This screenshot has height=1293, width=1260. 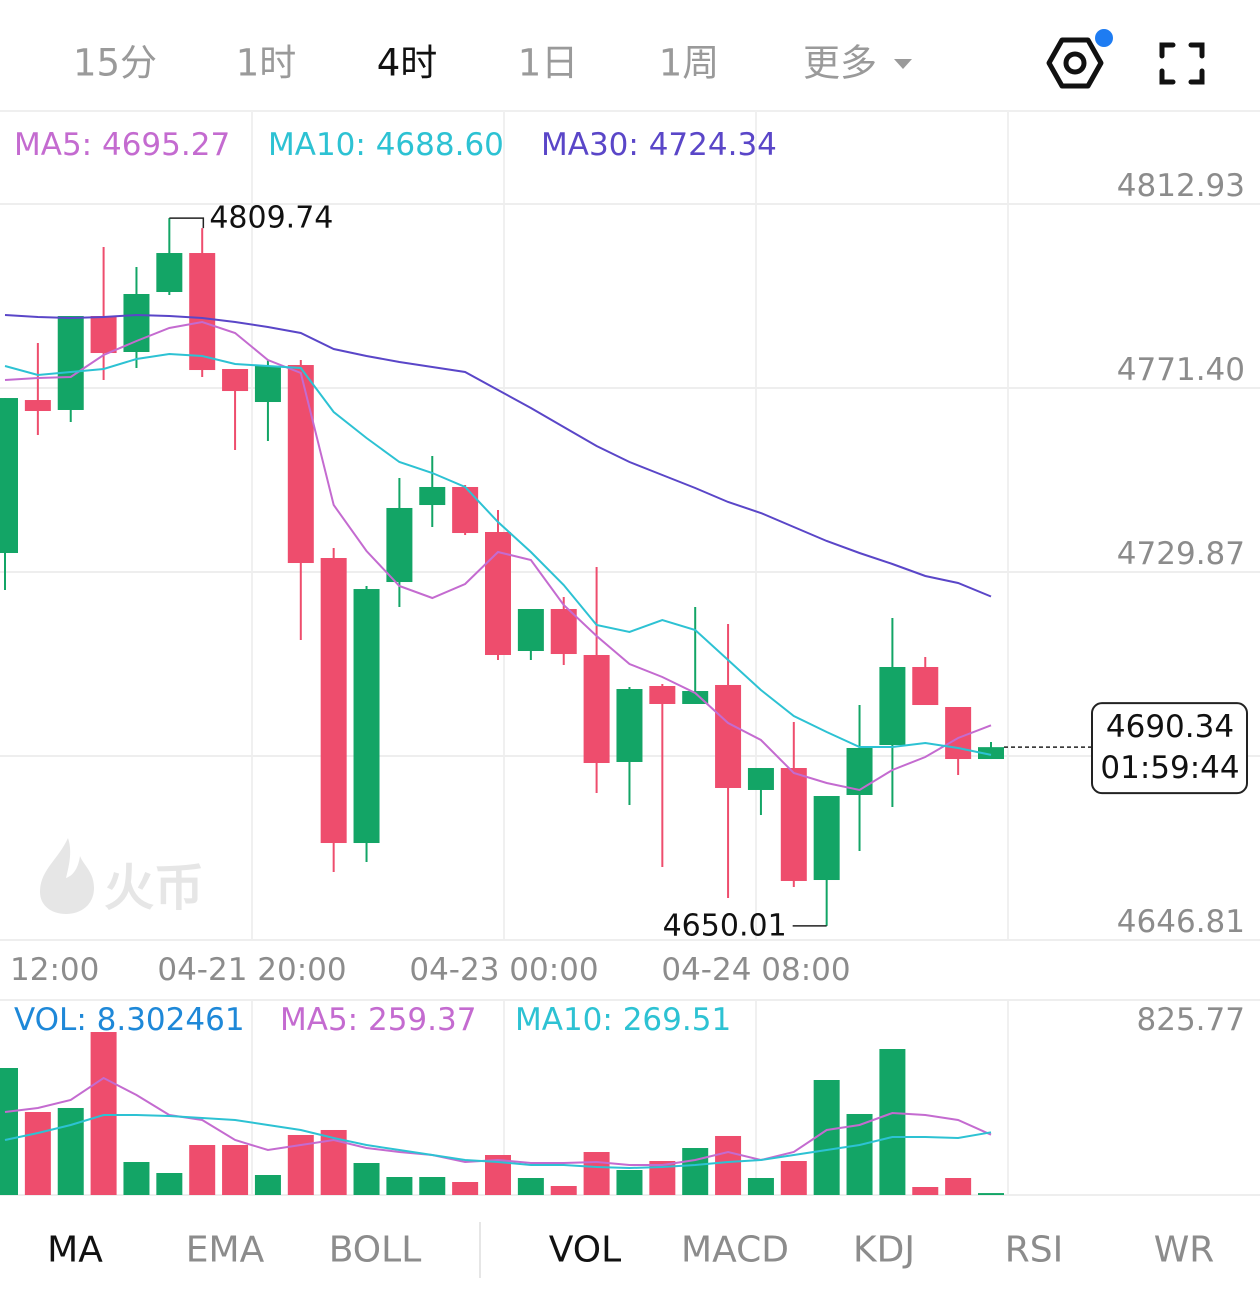 What do you see at coordinates (1181, 554) in the screenshot?
I see `y-tick-label: 4729.87` at bounding box center [1181, 554].